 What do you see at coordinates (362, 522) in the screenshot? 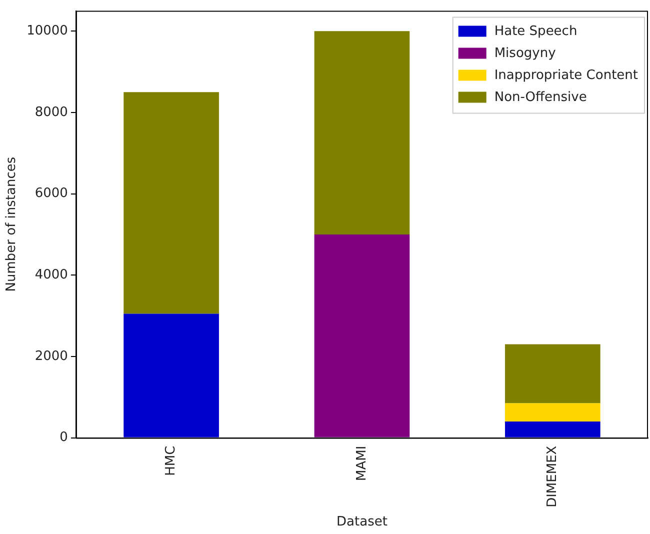
I see `x-axis-title: Dataset` at bounding box center [362, 522].